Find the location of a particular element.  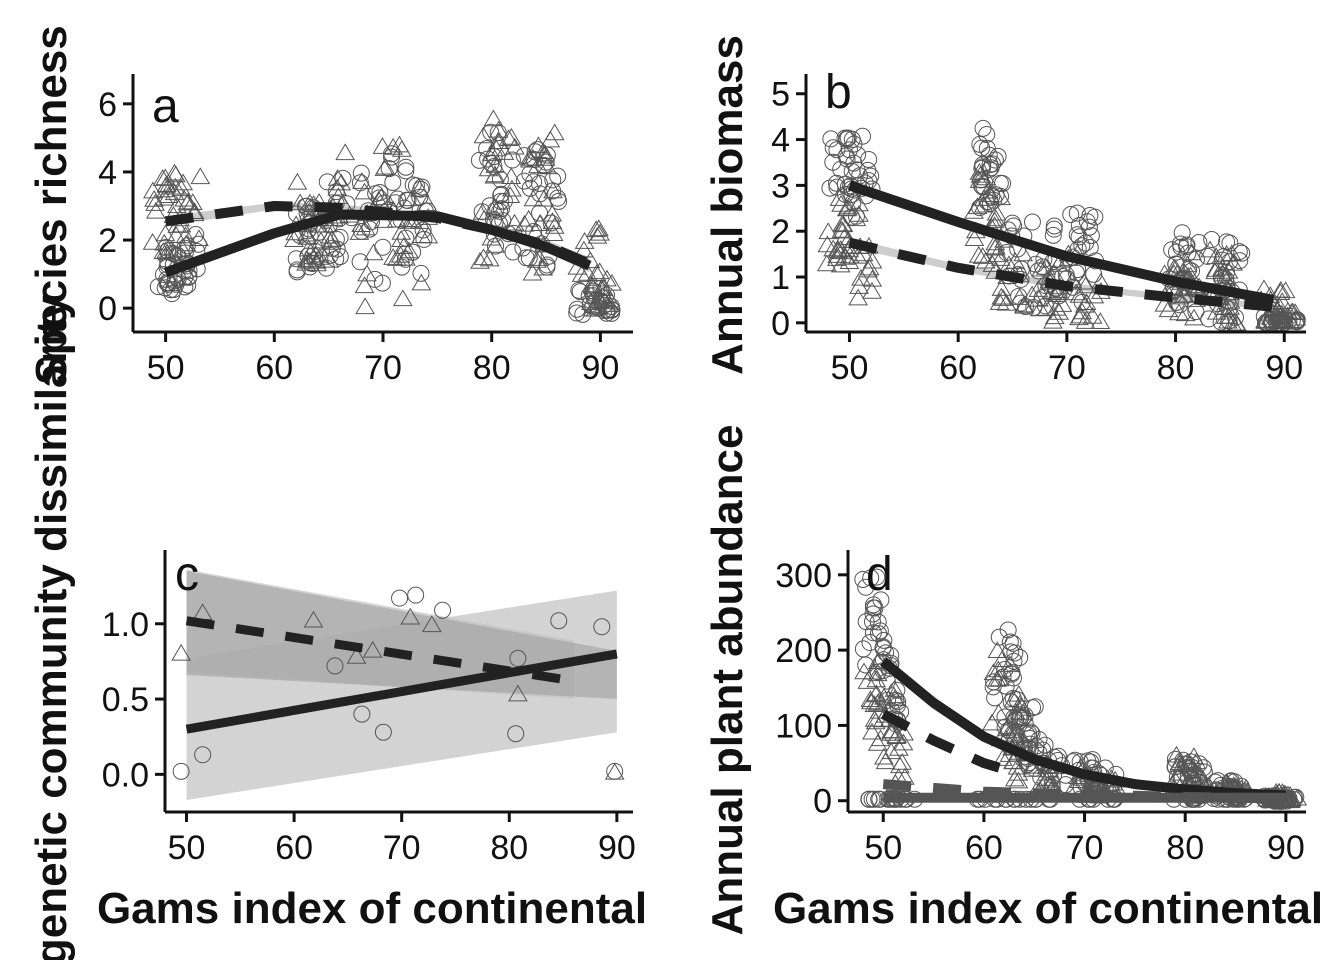

y-tick-label-b: 4 is located at coordinates (780, 141).